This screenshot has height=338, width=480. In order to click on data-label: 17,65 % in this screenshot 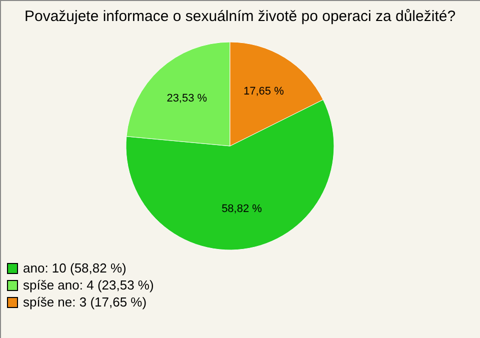, I will do `click(264, 92)`.